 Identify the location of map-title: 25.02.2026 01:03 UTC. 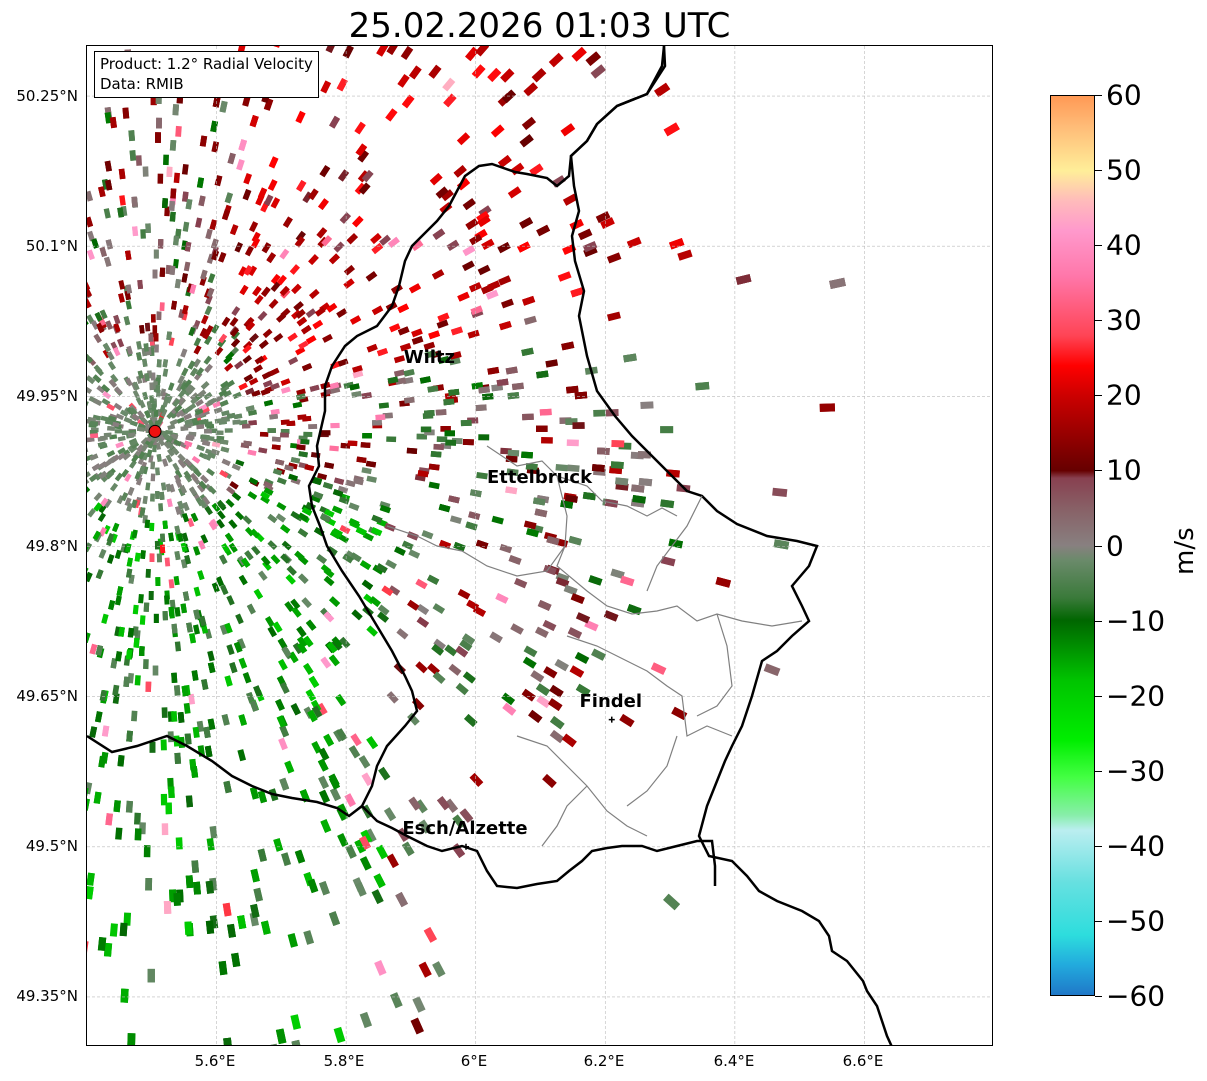
(539, 26).